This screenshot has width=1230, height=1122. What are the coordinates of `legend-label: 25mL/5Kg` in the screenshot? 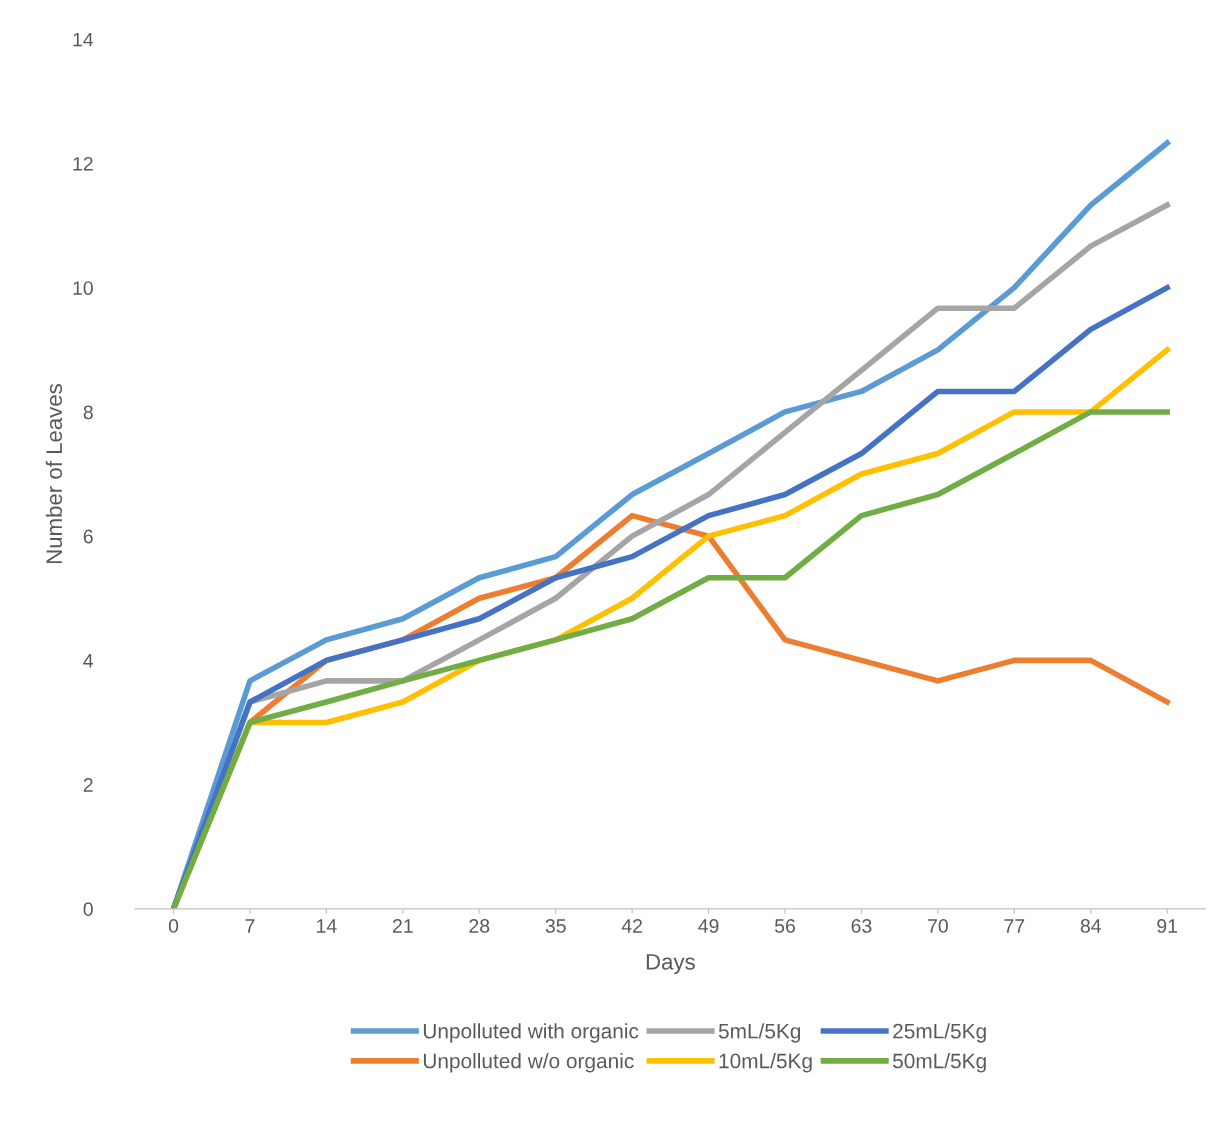 It's located at (939, 1033).